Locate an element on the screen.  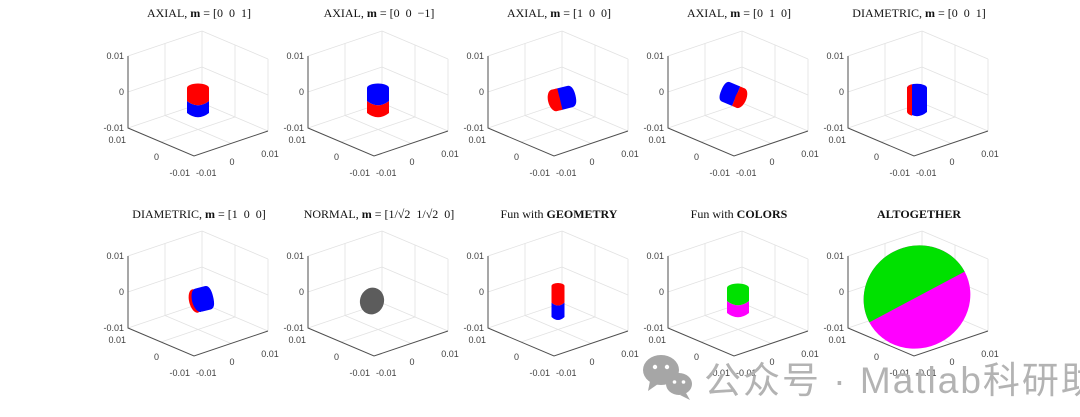
subplot-axial-y is located at coordinates (731, 104).